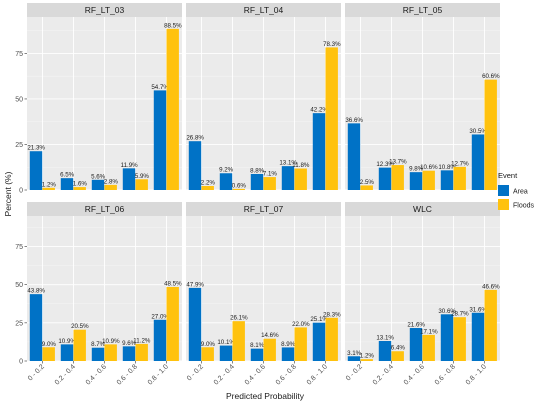 Image resolution: width=550 pixels, height=403 pixels. What do you see at coordinates (111, 181) in the screenshot?
I see `bar-data-label: 2.8%` at bounding box center [111, 181].